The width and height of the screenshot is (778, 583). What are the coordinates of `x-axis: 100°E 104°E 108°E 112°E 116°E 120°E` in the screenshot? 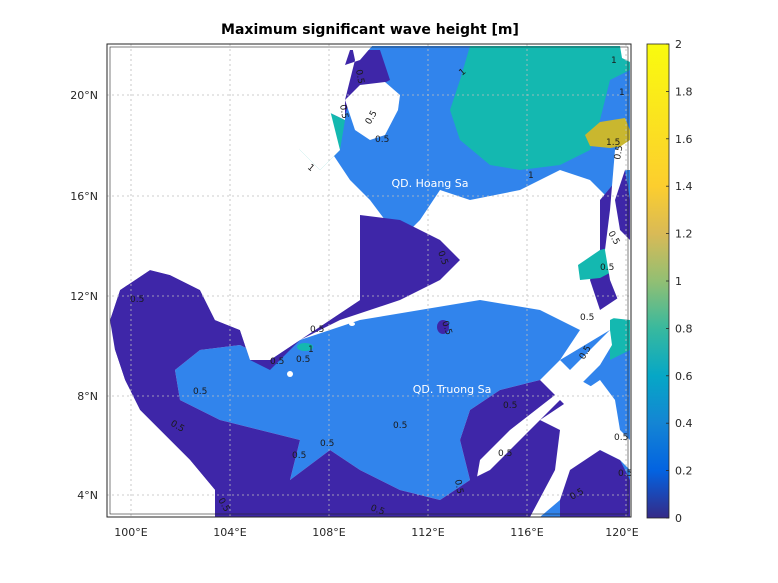 It's located at (376, 532).